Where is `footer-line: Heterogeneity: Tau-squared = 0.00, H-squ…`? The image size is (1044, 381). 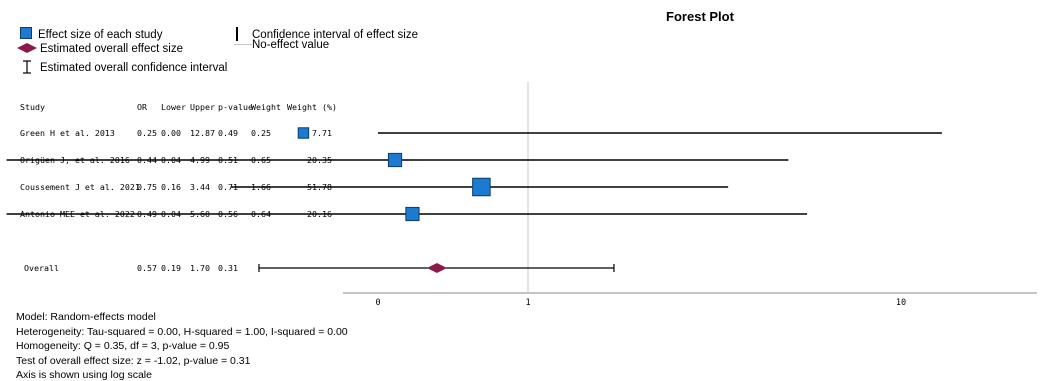
footer-line: Heterogeneity: Tau-squared = 0.00, H-squ… is located at coordinates (182, 332).